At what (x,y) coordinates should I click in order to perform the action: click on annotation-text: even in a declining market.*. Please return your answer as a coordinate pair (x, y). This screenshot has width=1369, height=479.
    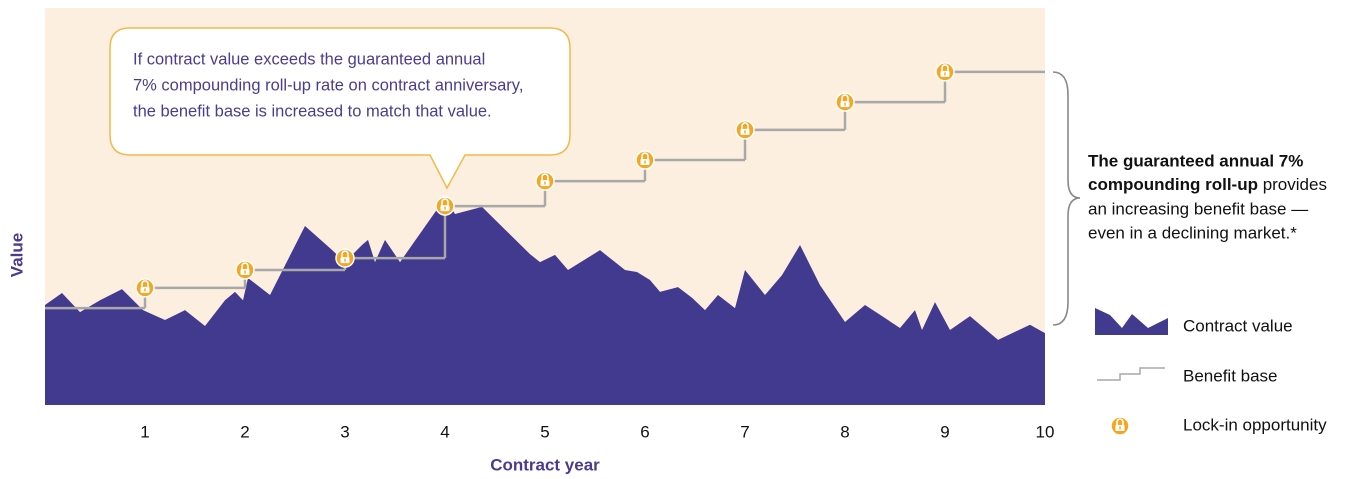
    Looking at the image, I should click on (1192, 232).